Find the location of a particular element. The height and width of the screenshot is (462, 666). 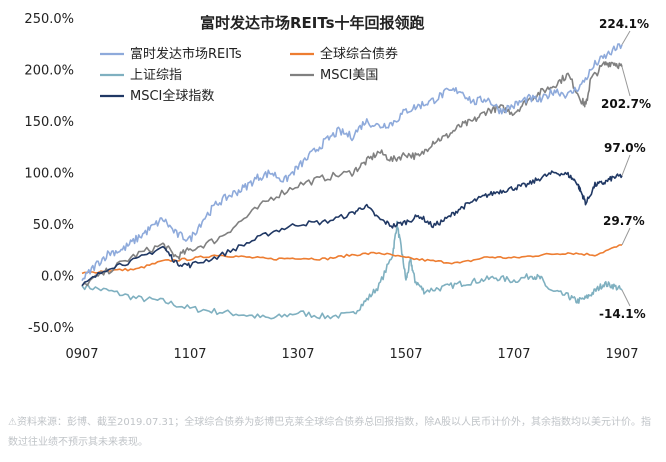

x-axis: 0907 1107 1307 1507 1707 1907 is located at coordinates (351, 354).